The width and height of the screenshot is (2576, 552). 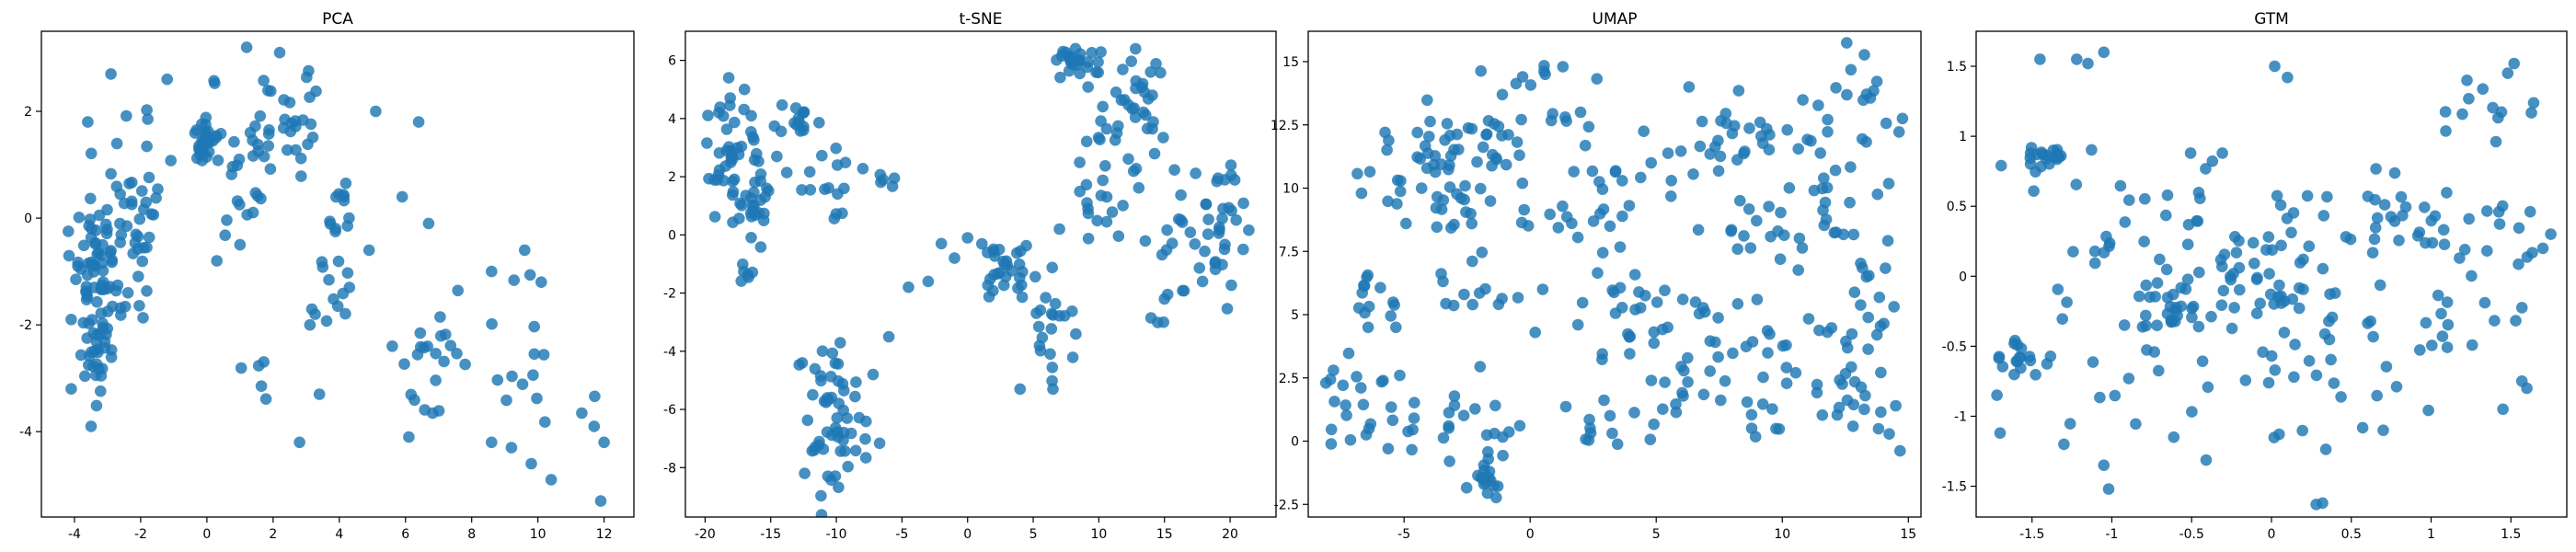 I want to click on x-tick-label: 12, so click(x=604, y=534).